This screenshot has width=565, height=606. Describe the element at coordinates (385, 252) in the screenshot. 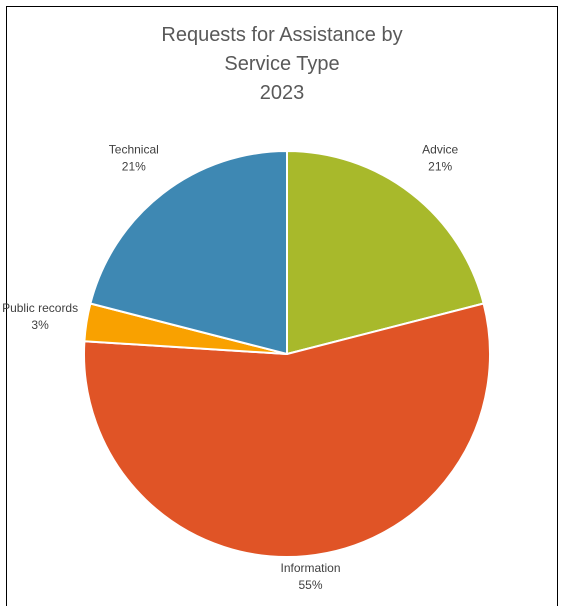

I see `pie-slice-advice` at that location.